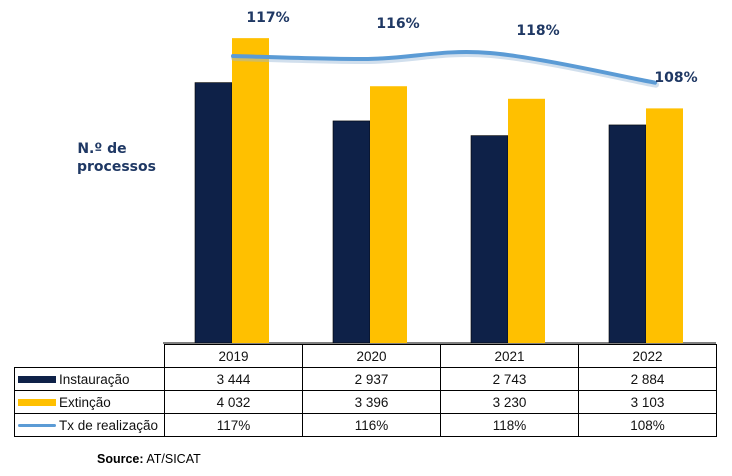 The image size is (732, 476). I want to click on bar-instauracao-2019, so click(213, 213).